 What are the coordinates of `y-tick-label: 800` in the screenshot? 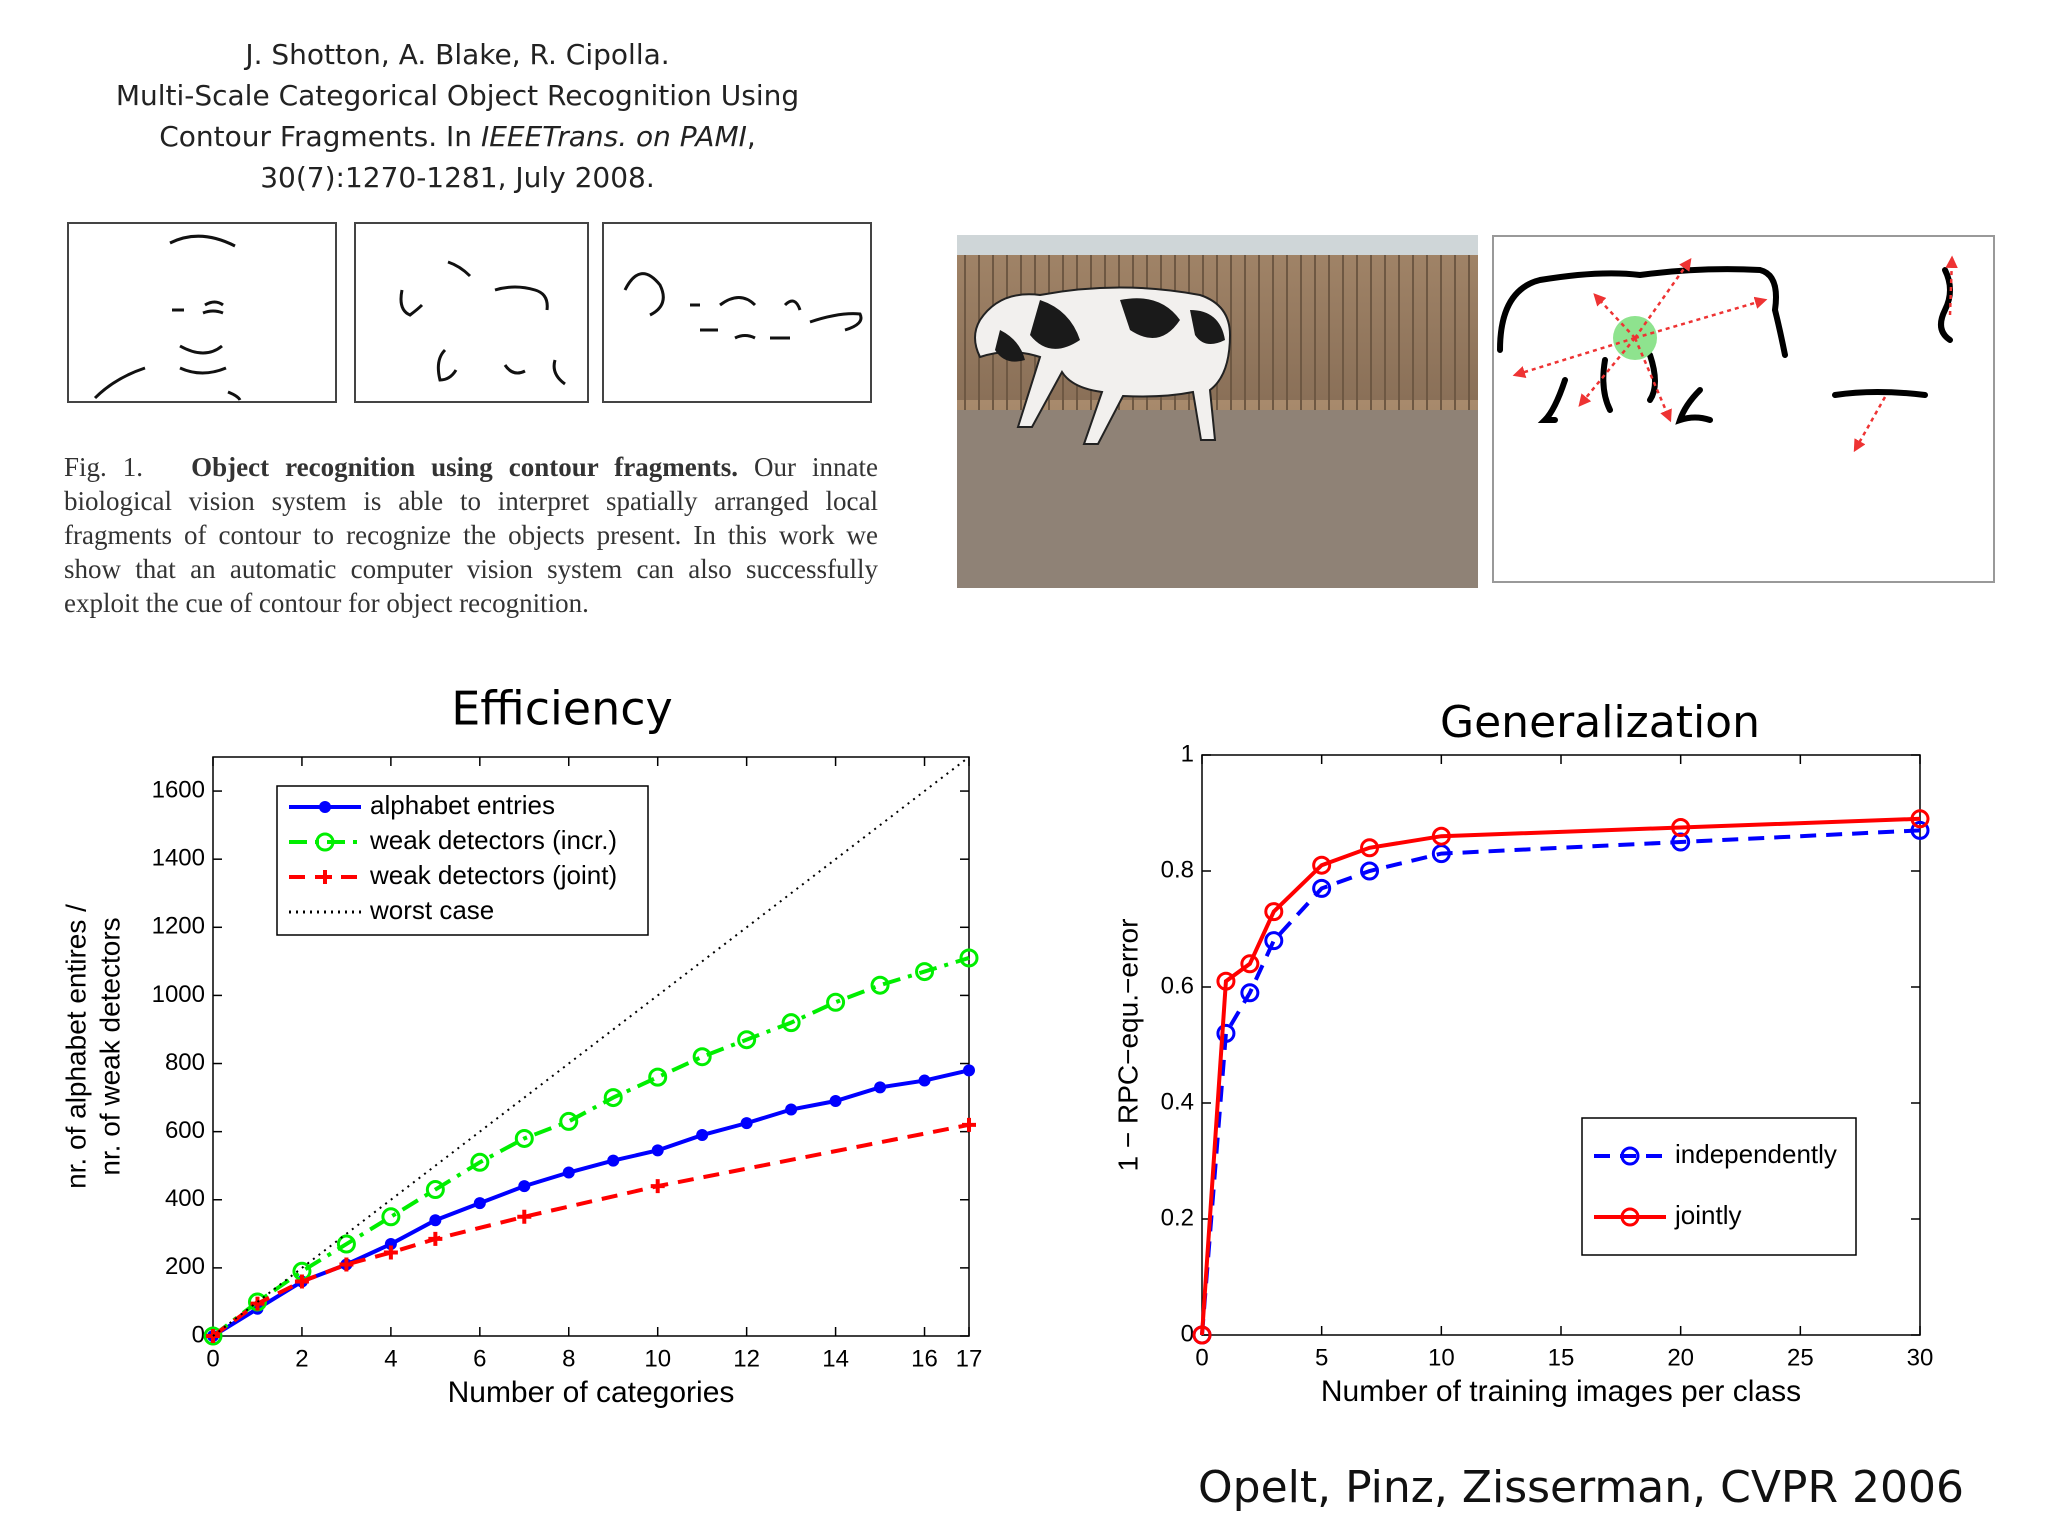 It's located at (185, 1062).